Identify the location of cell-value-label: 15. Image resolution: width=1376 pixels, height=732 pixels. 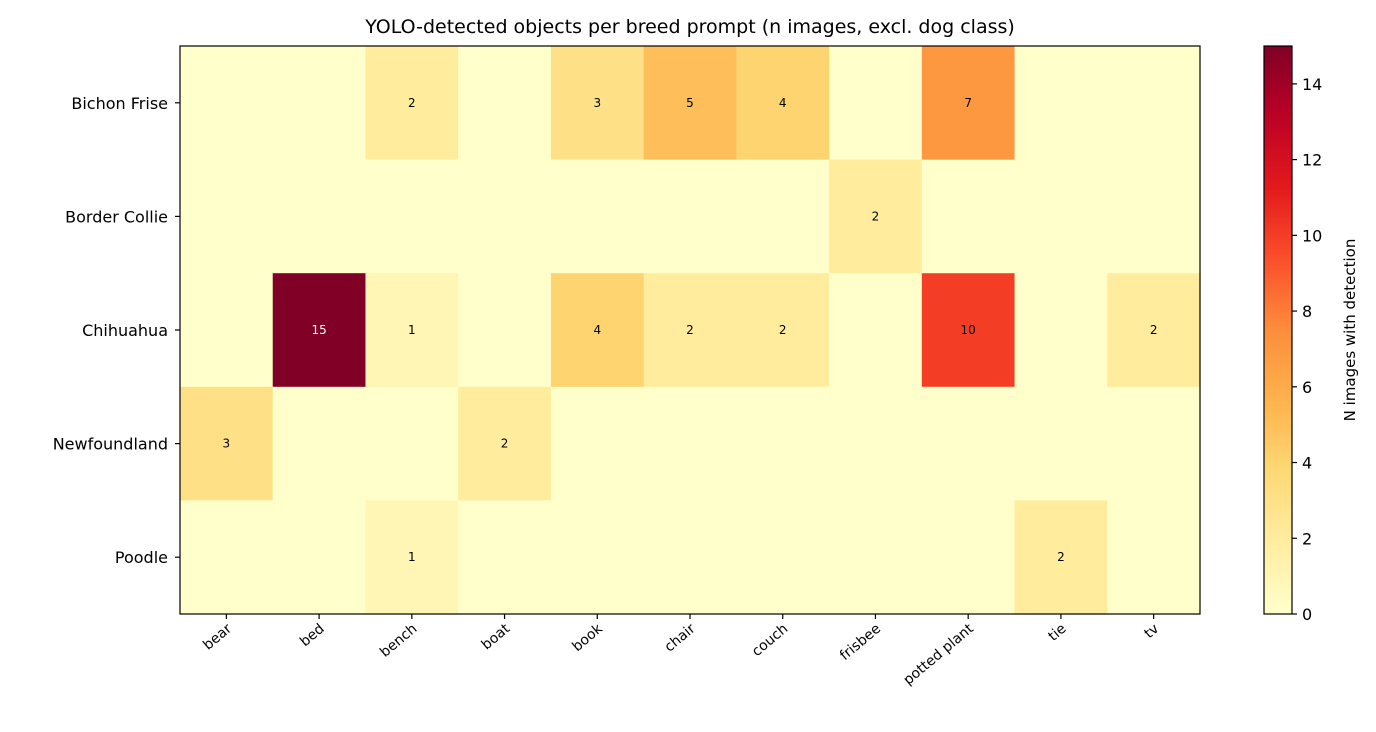
(318, 330).